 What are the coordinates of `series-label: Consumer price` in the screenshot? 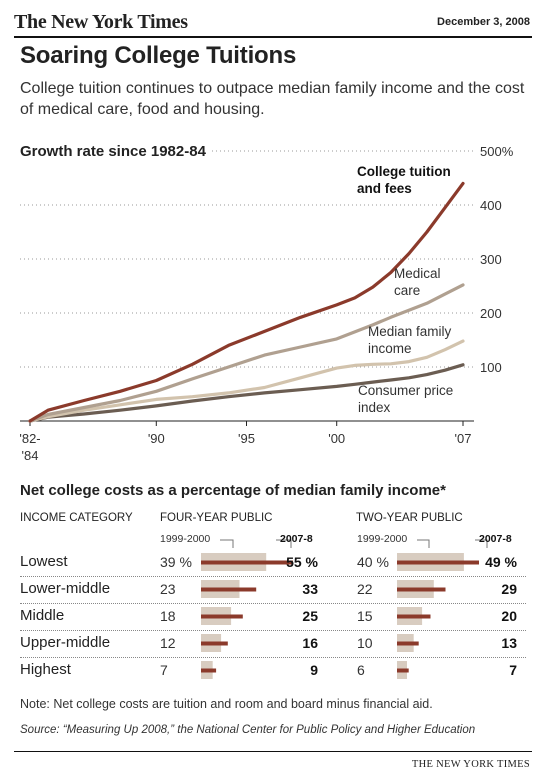 It's located at (405, 390).